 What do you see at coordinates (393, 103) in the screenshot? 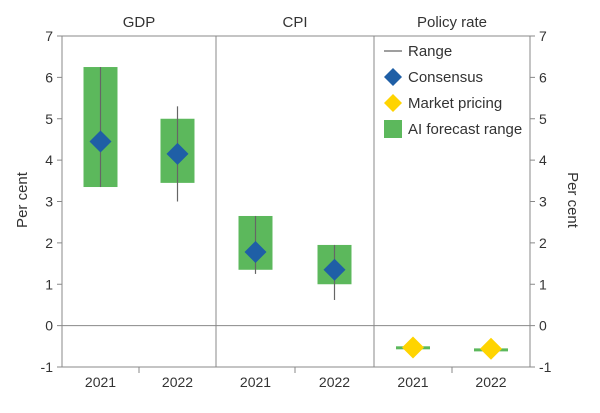
I see `legend-market-swatch` at bounding box center [393, 103].